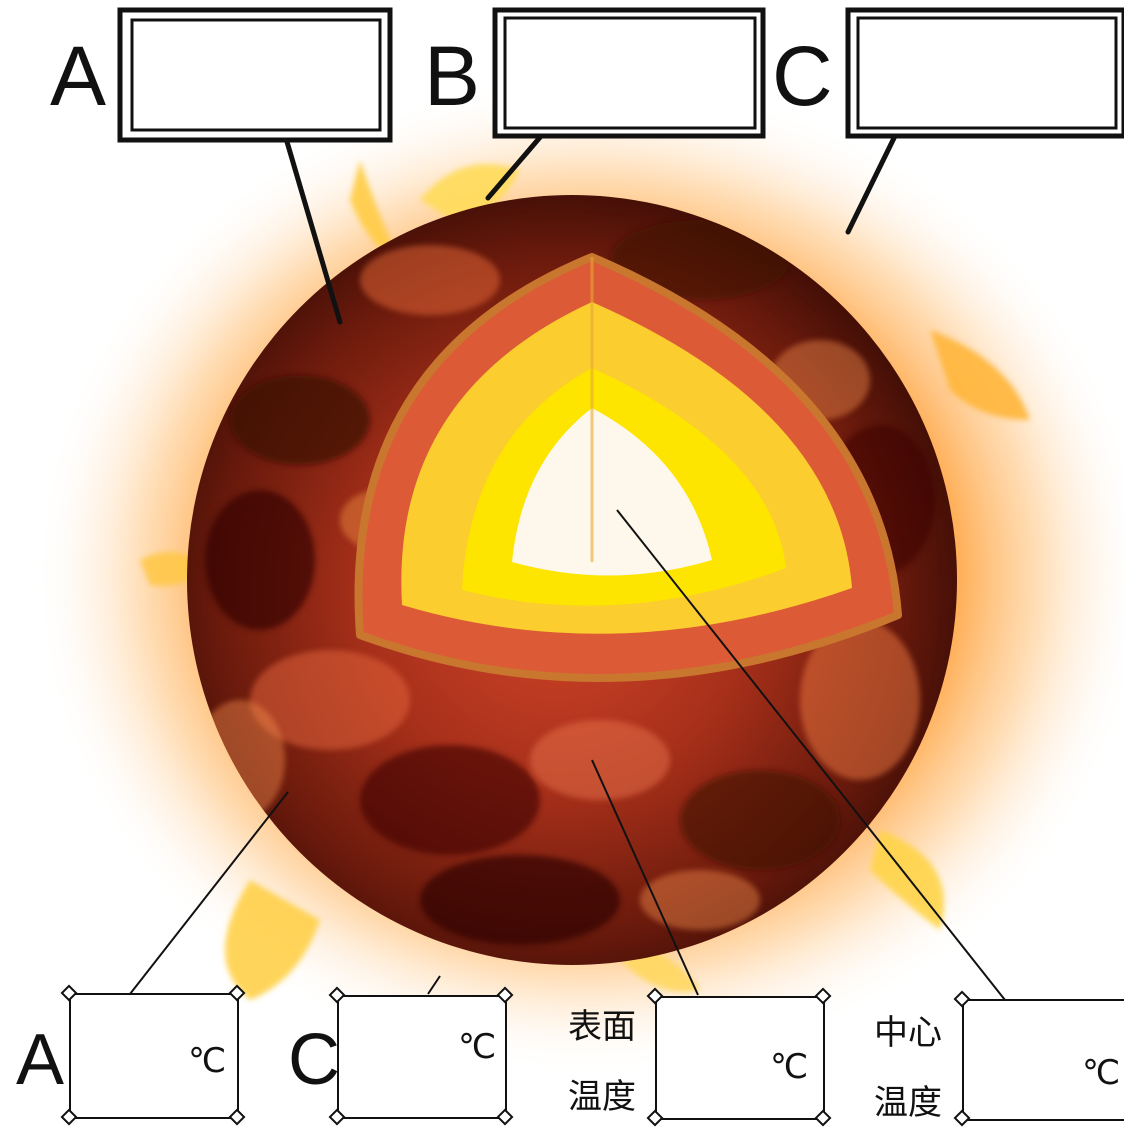 This screenshot has height=1131, width=1124. I want to click on unit-celsius-box-a: ℃, so click(207, 1061).